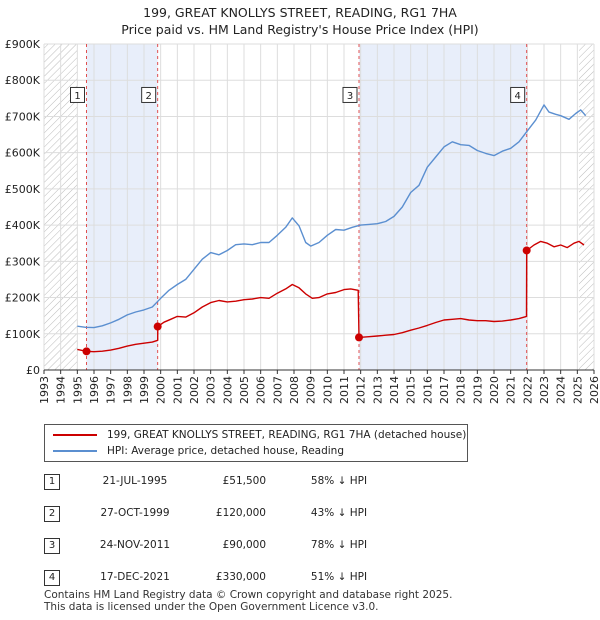 This screenshot has height=620, width=600. I want to click on sale-row: 2 27-OCT-1999 £120,000 43% ↓ HPI, so click(254, 515).